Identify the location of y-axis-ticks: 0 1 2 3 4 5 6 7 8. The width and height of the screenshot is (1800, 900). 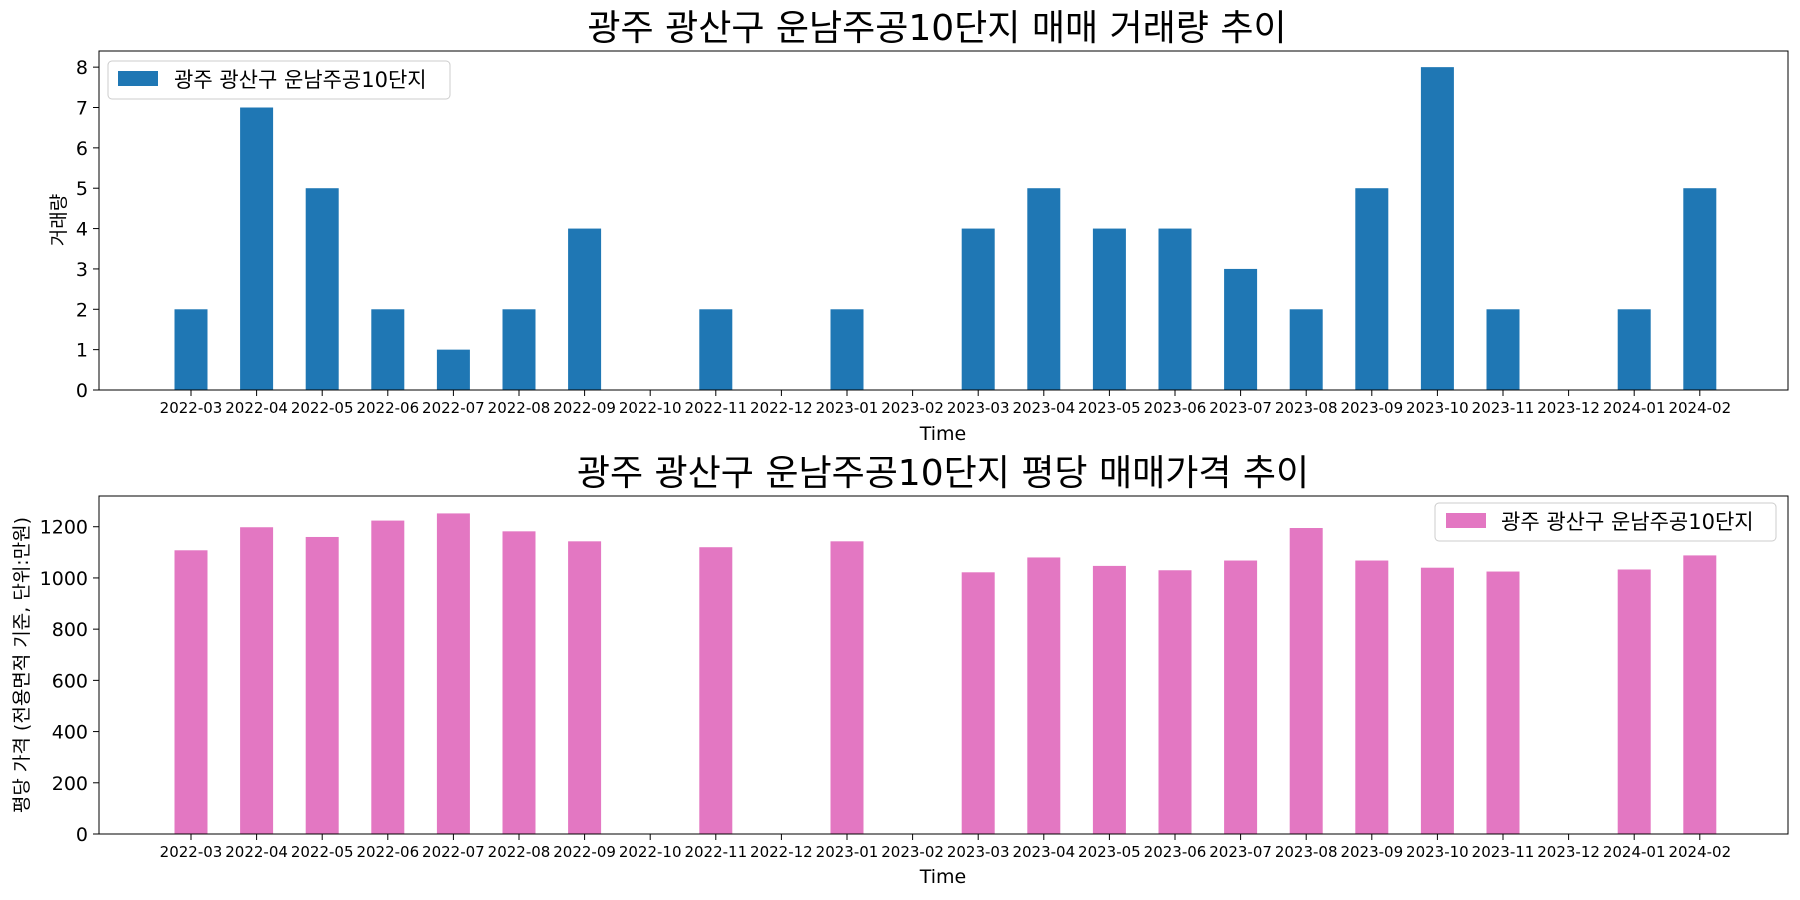
(87, 229).